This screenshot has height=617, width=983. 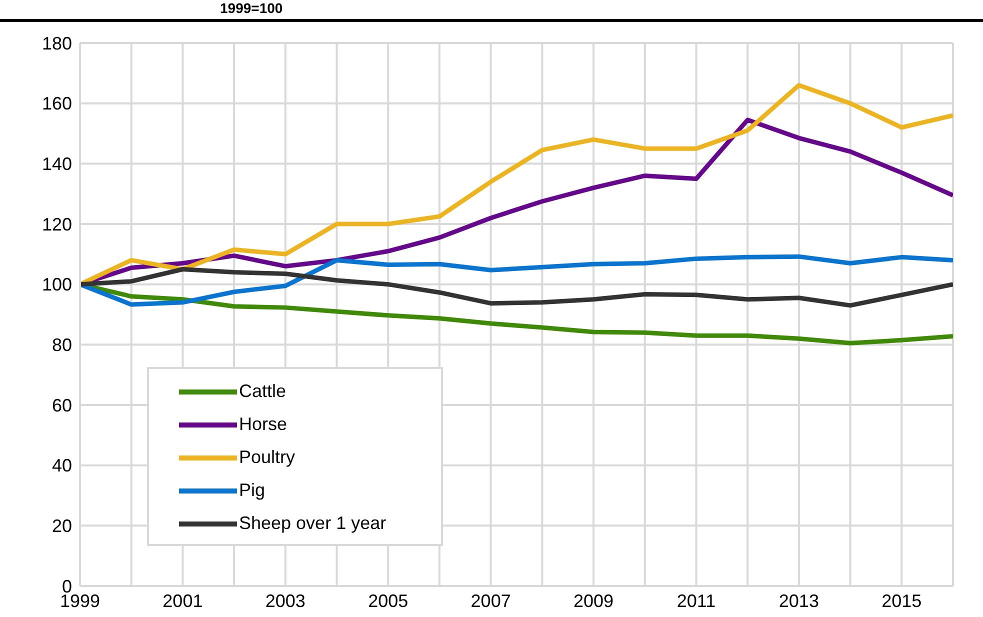 What do you see at coordinates (594, 600) in the screenshot?
I see `x-tick-label: 2009` at bounding box center [594, 600].